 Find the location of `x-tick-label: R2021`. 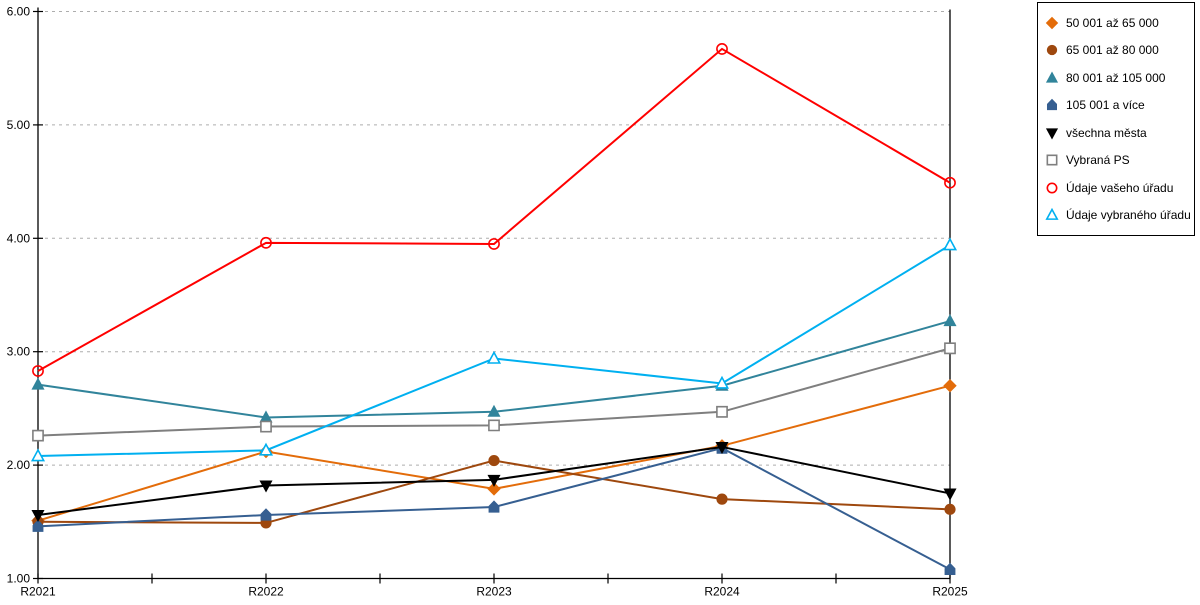

x-tick-label: R2021 is located at coordinates (38, 592).